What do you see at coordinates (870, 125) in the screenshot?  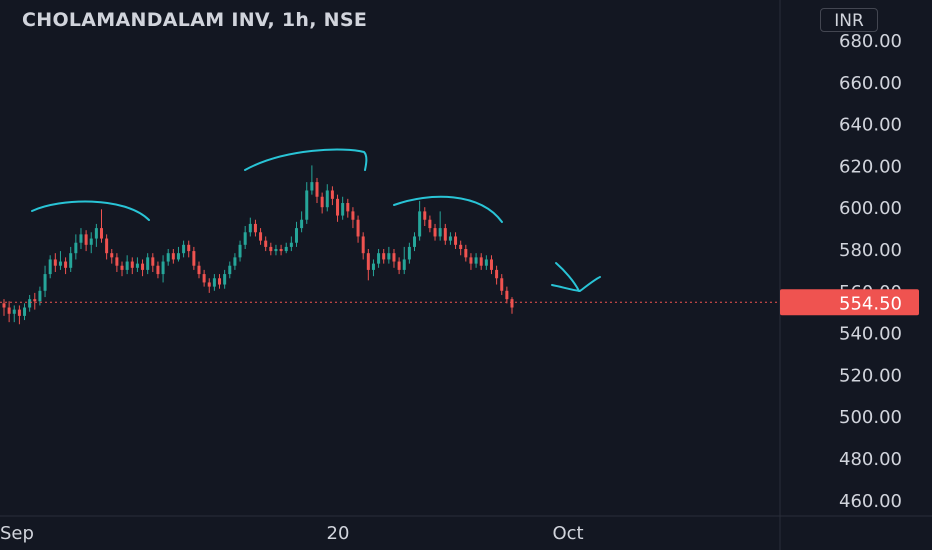 I see `y-tick-label: 640.00` at bounding box center [870, 125].